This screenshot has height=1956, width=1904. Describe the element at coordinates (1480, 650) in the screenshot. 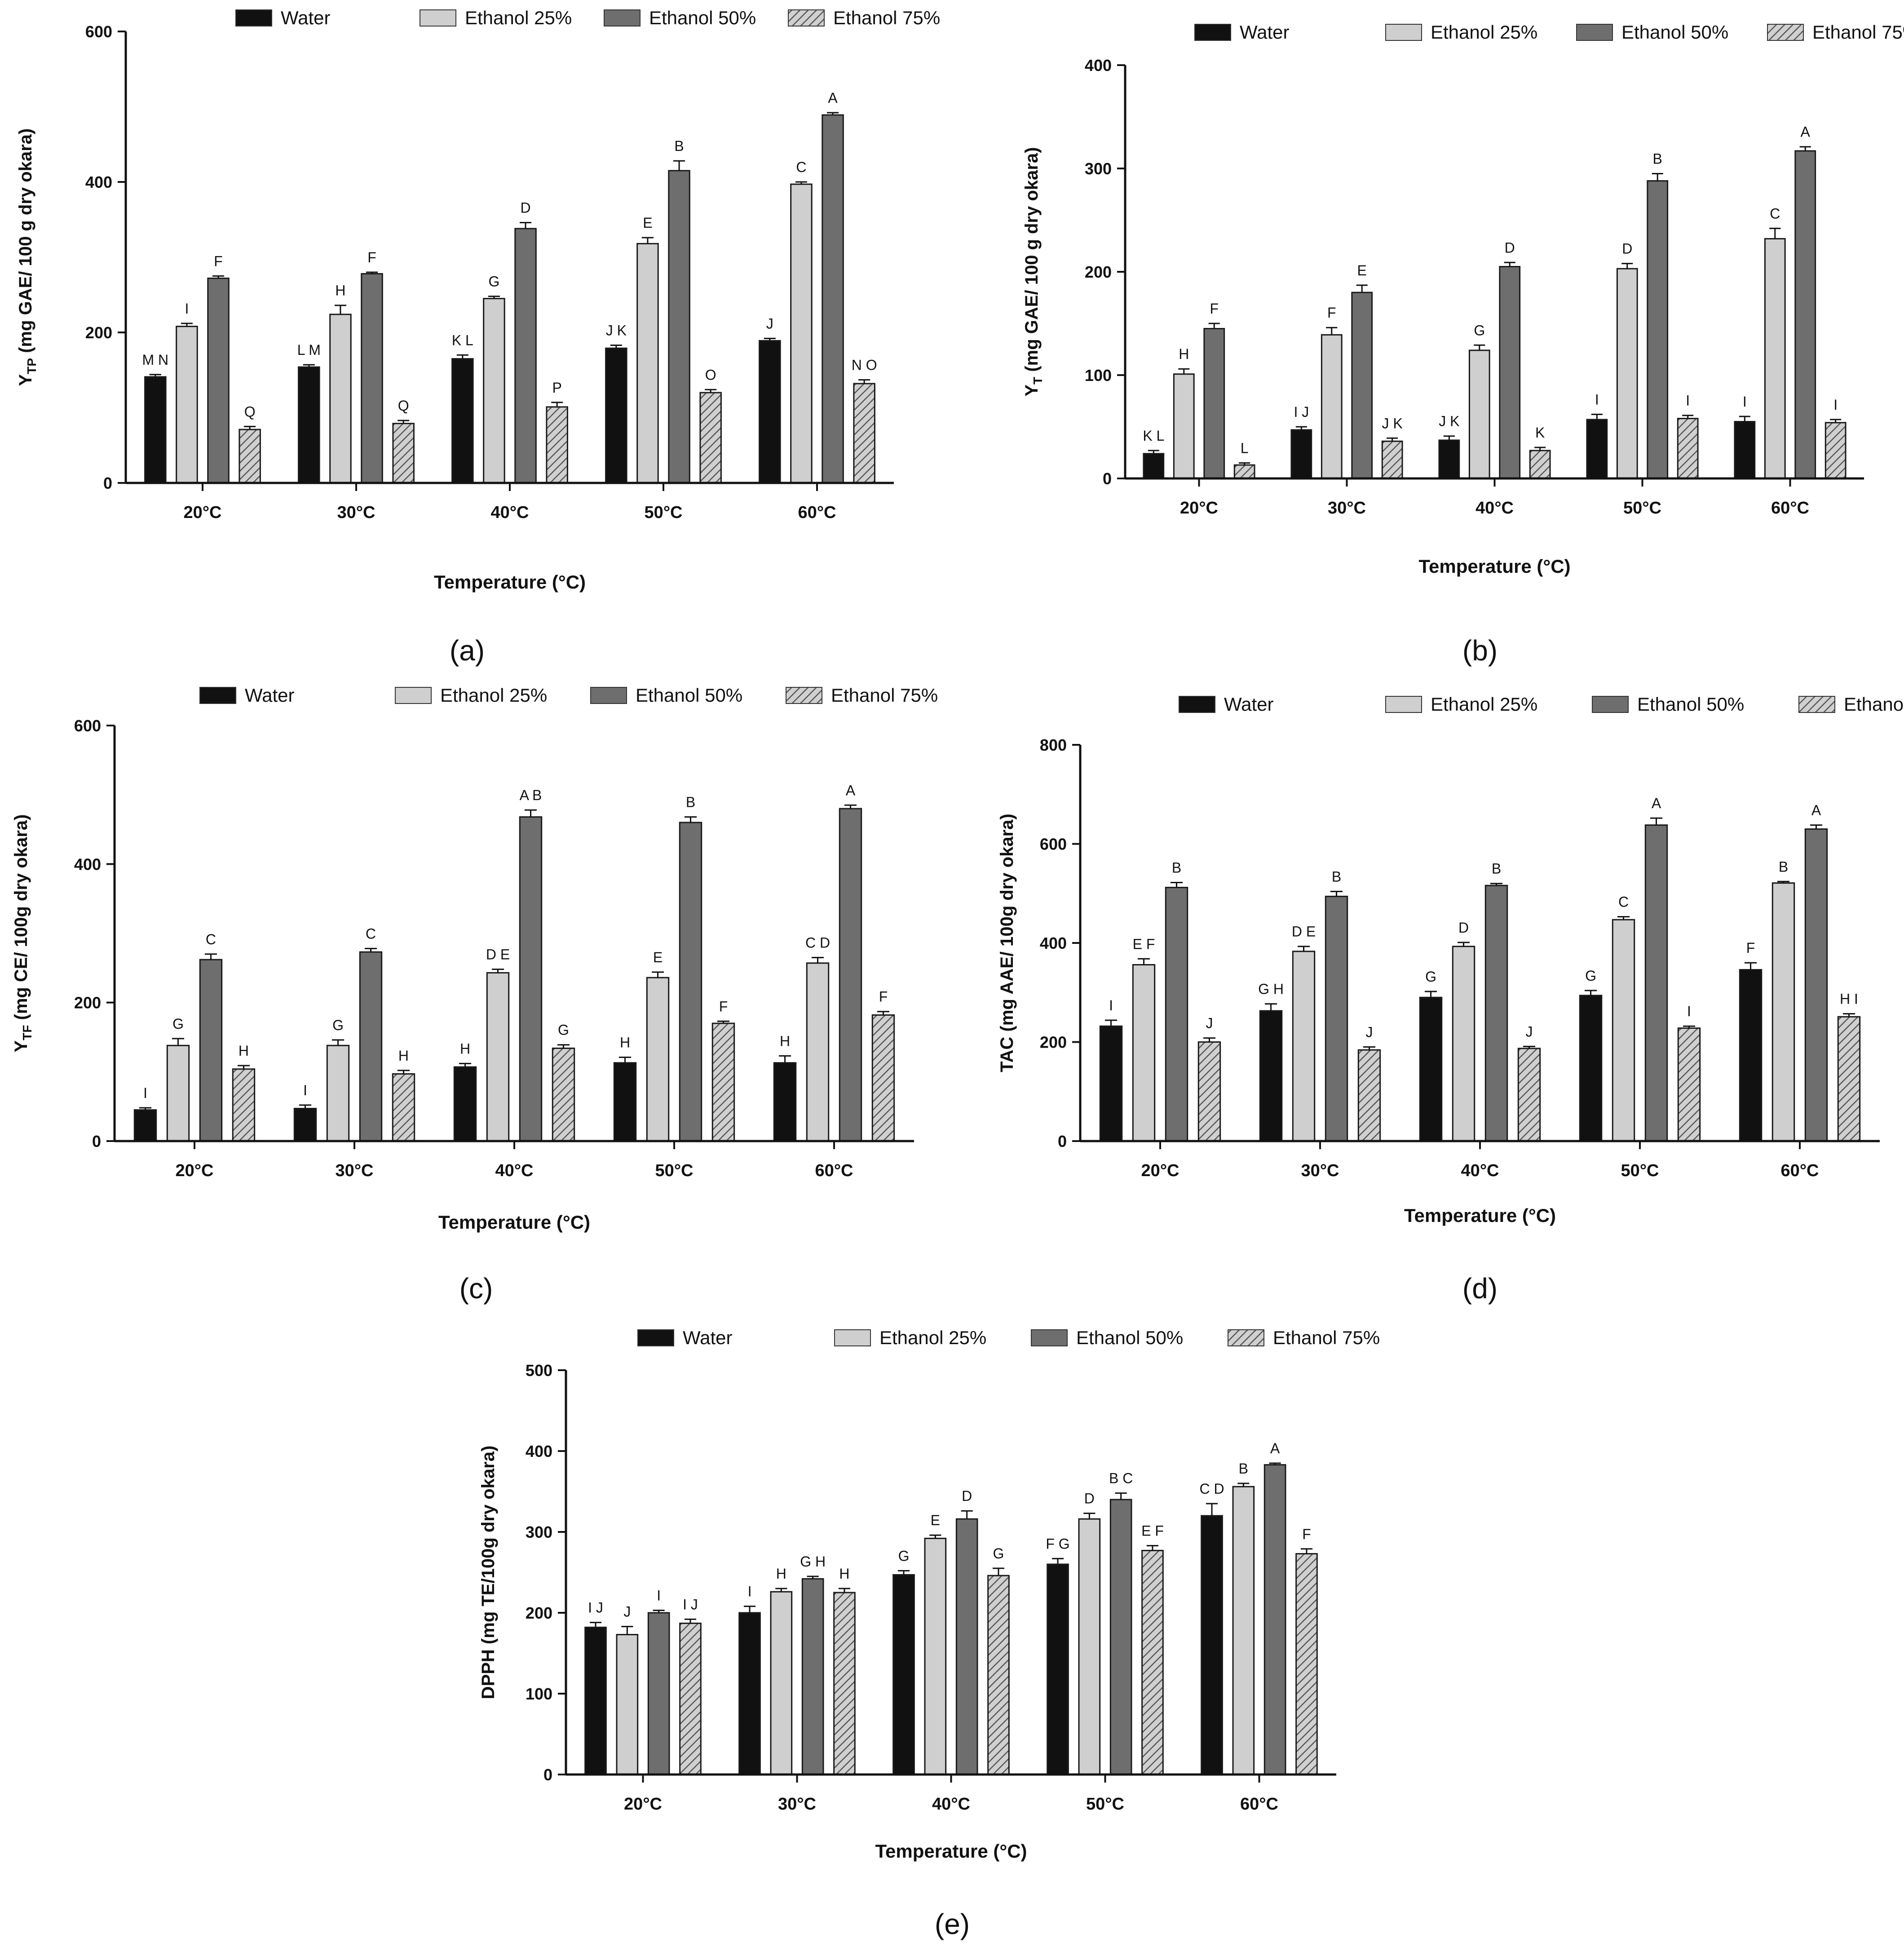

I see `panel-label: (b)` at that location.